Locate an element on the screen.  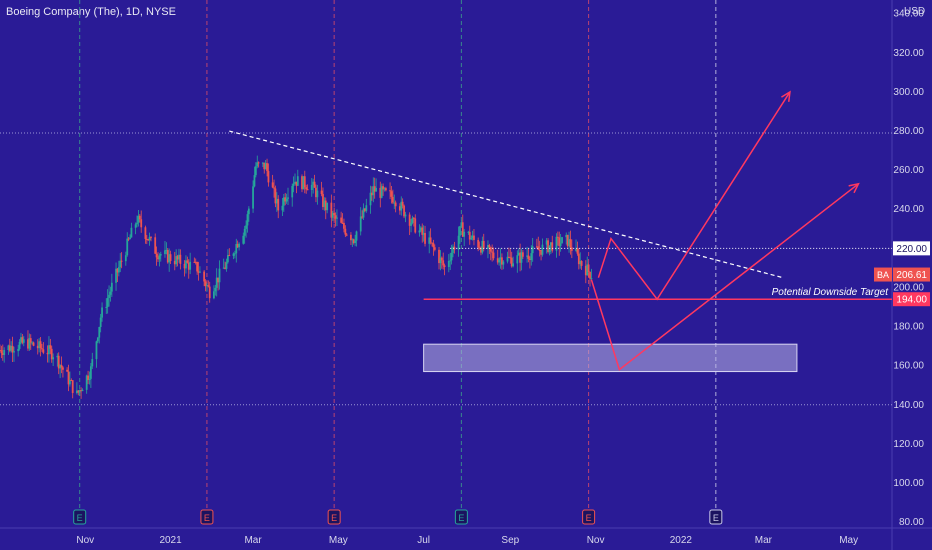
y-tick-label: 240.00 is located at coordinates (908, 209).